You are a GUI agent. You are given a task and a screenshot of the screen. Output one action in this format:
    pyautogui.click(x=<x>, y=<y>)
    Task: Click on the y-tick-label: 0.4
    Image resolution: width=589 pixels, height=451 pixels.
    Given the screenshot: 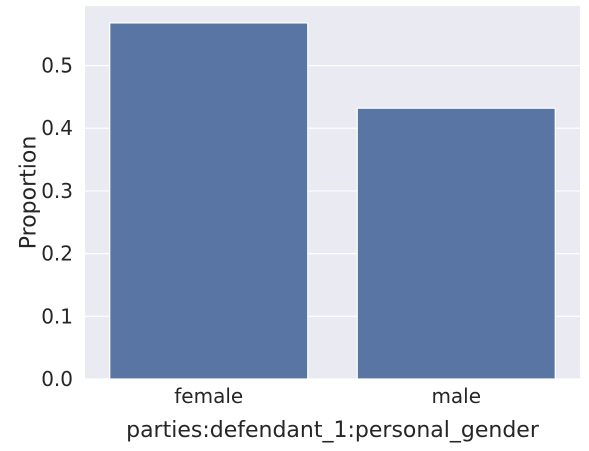 What is the action you would take?
    pyautogui.click(x=57, y=128)
    